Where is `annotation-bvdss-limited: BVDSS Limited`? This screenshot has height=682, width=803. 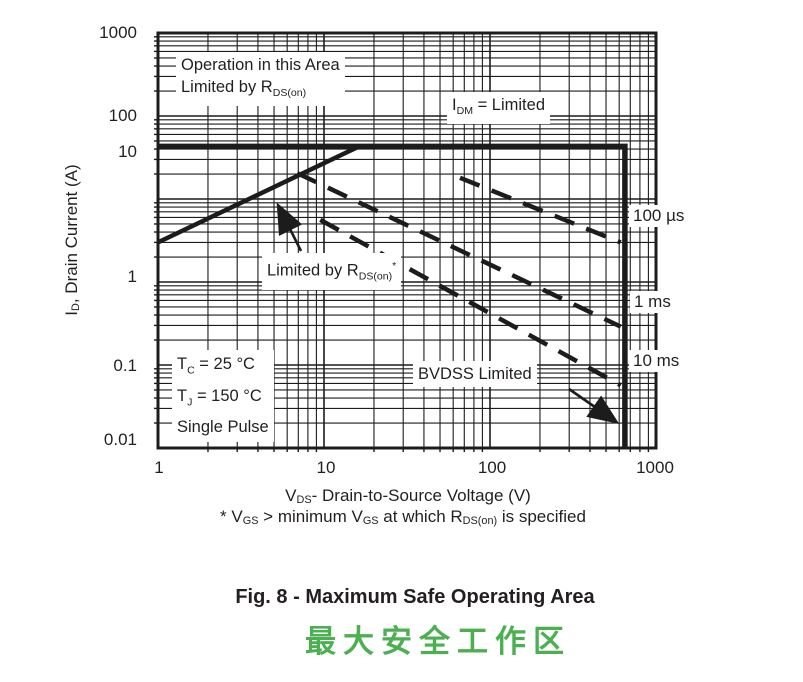
annotation-bvdss-limited: BVDSS Limited is located at coordinates (475, 374).